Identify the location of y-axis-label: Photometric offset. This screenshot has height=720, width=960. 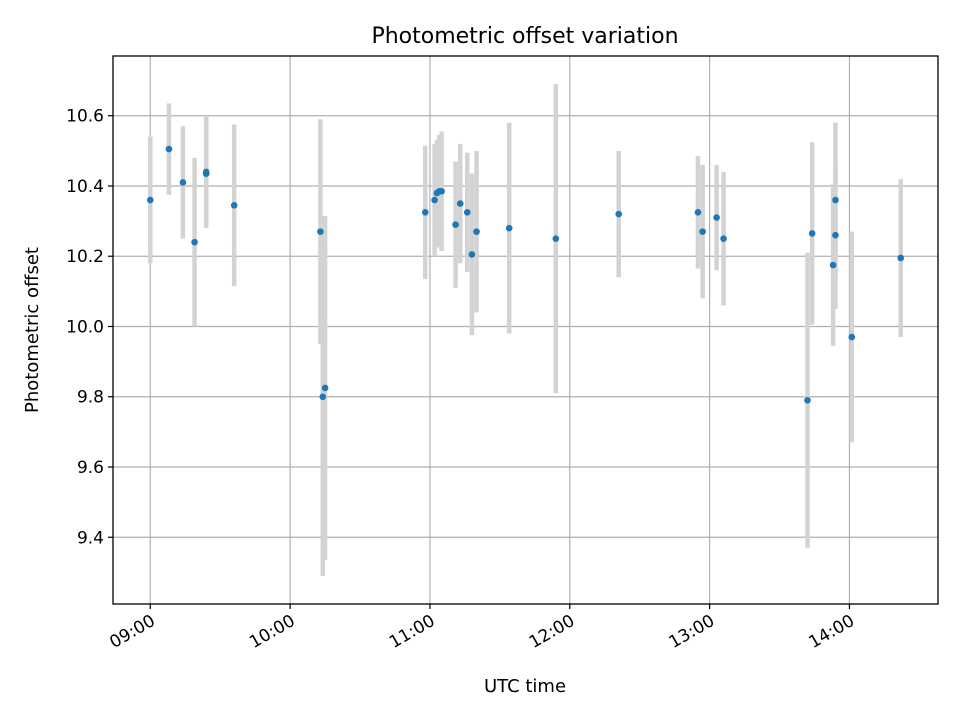
(32, 330).